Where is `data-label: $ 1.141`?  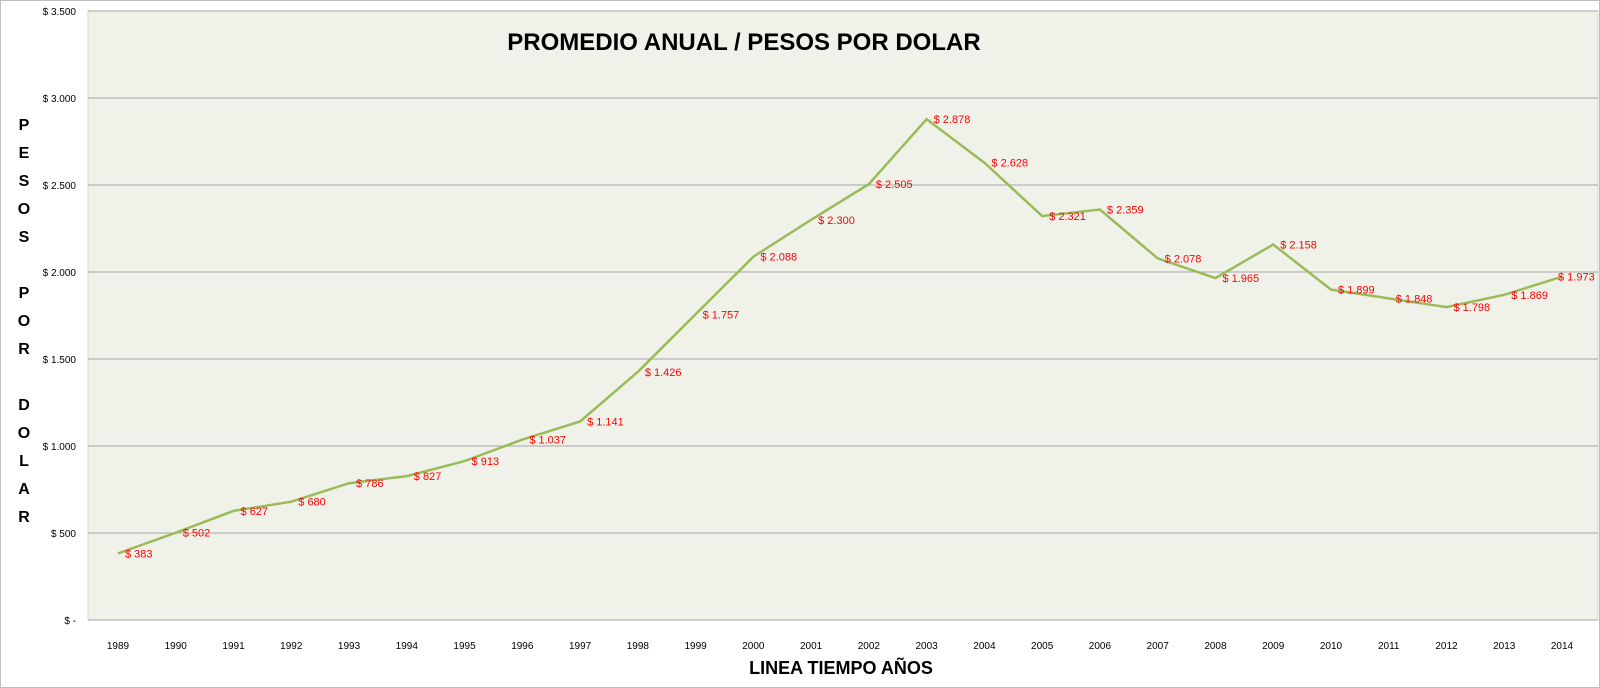 data-label: $ 1.141 is located at coordinates (605, 422).